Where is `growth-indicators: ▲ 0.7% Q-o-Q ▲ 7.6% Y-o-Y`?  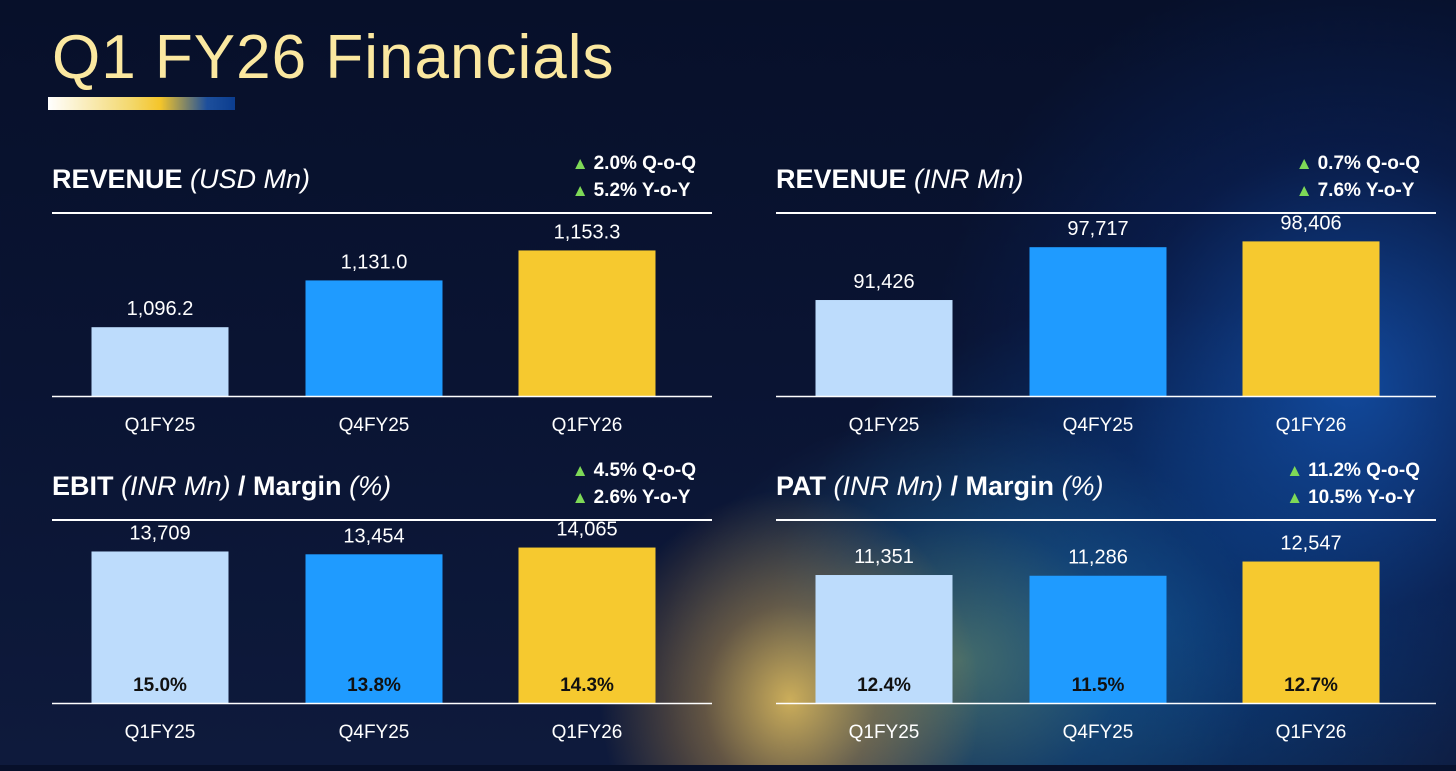
growth-indicators: ▲ 0.7% Q-o-Q ▲ 7.6% Y-o-Y is located at coordinates (1358, 177).